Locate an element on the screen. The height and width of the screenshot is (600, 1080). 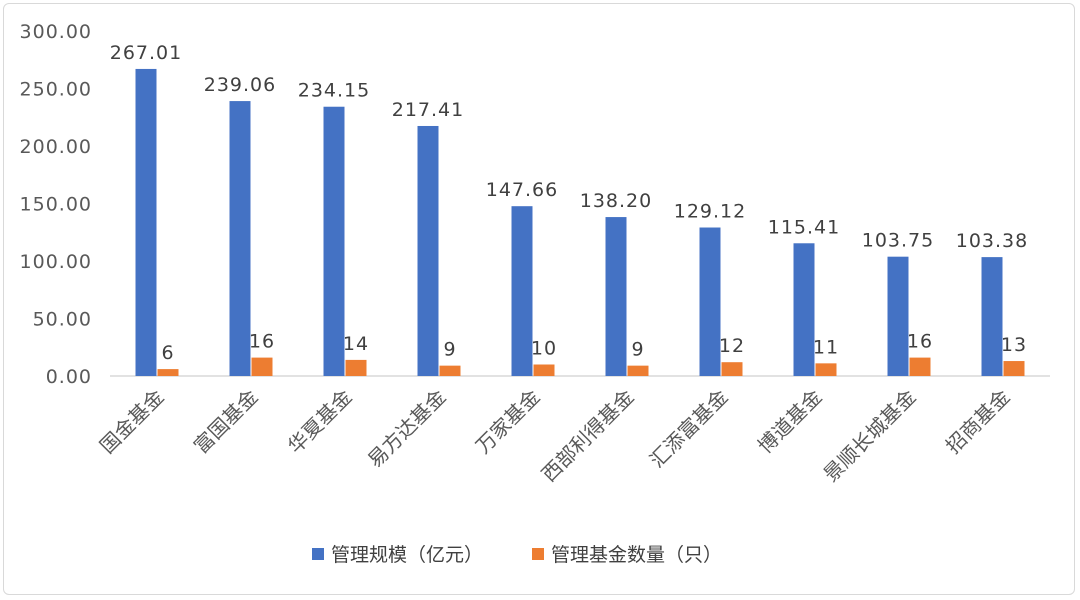
scale-data-label: 103.75 is located at coordinates (898, 241).